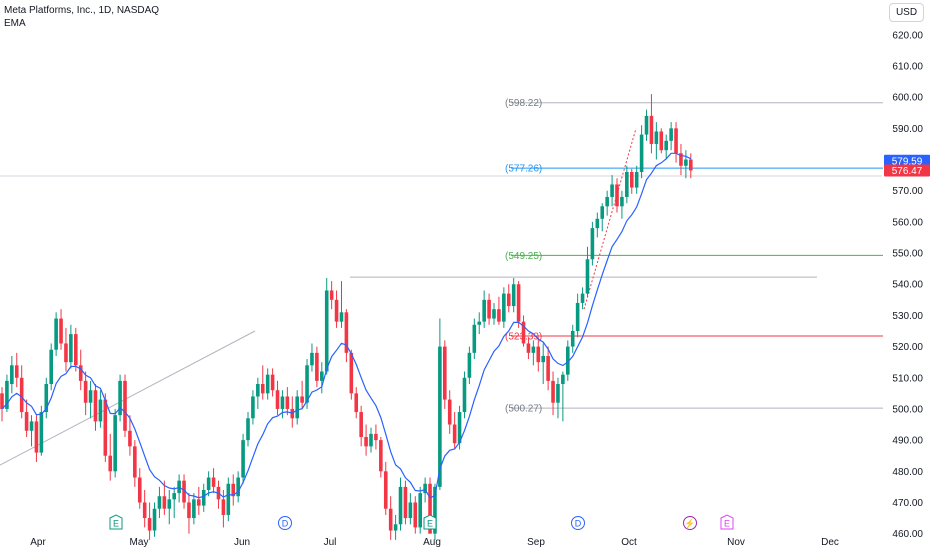  What do you see at coordinates (82, 10) in the screenshot?
I see `symbol-title: Meta Platforms, Inc., 1D, NASDAQ` at bounding box center [82, 10].